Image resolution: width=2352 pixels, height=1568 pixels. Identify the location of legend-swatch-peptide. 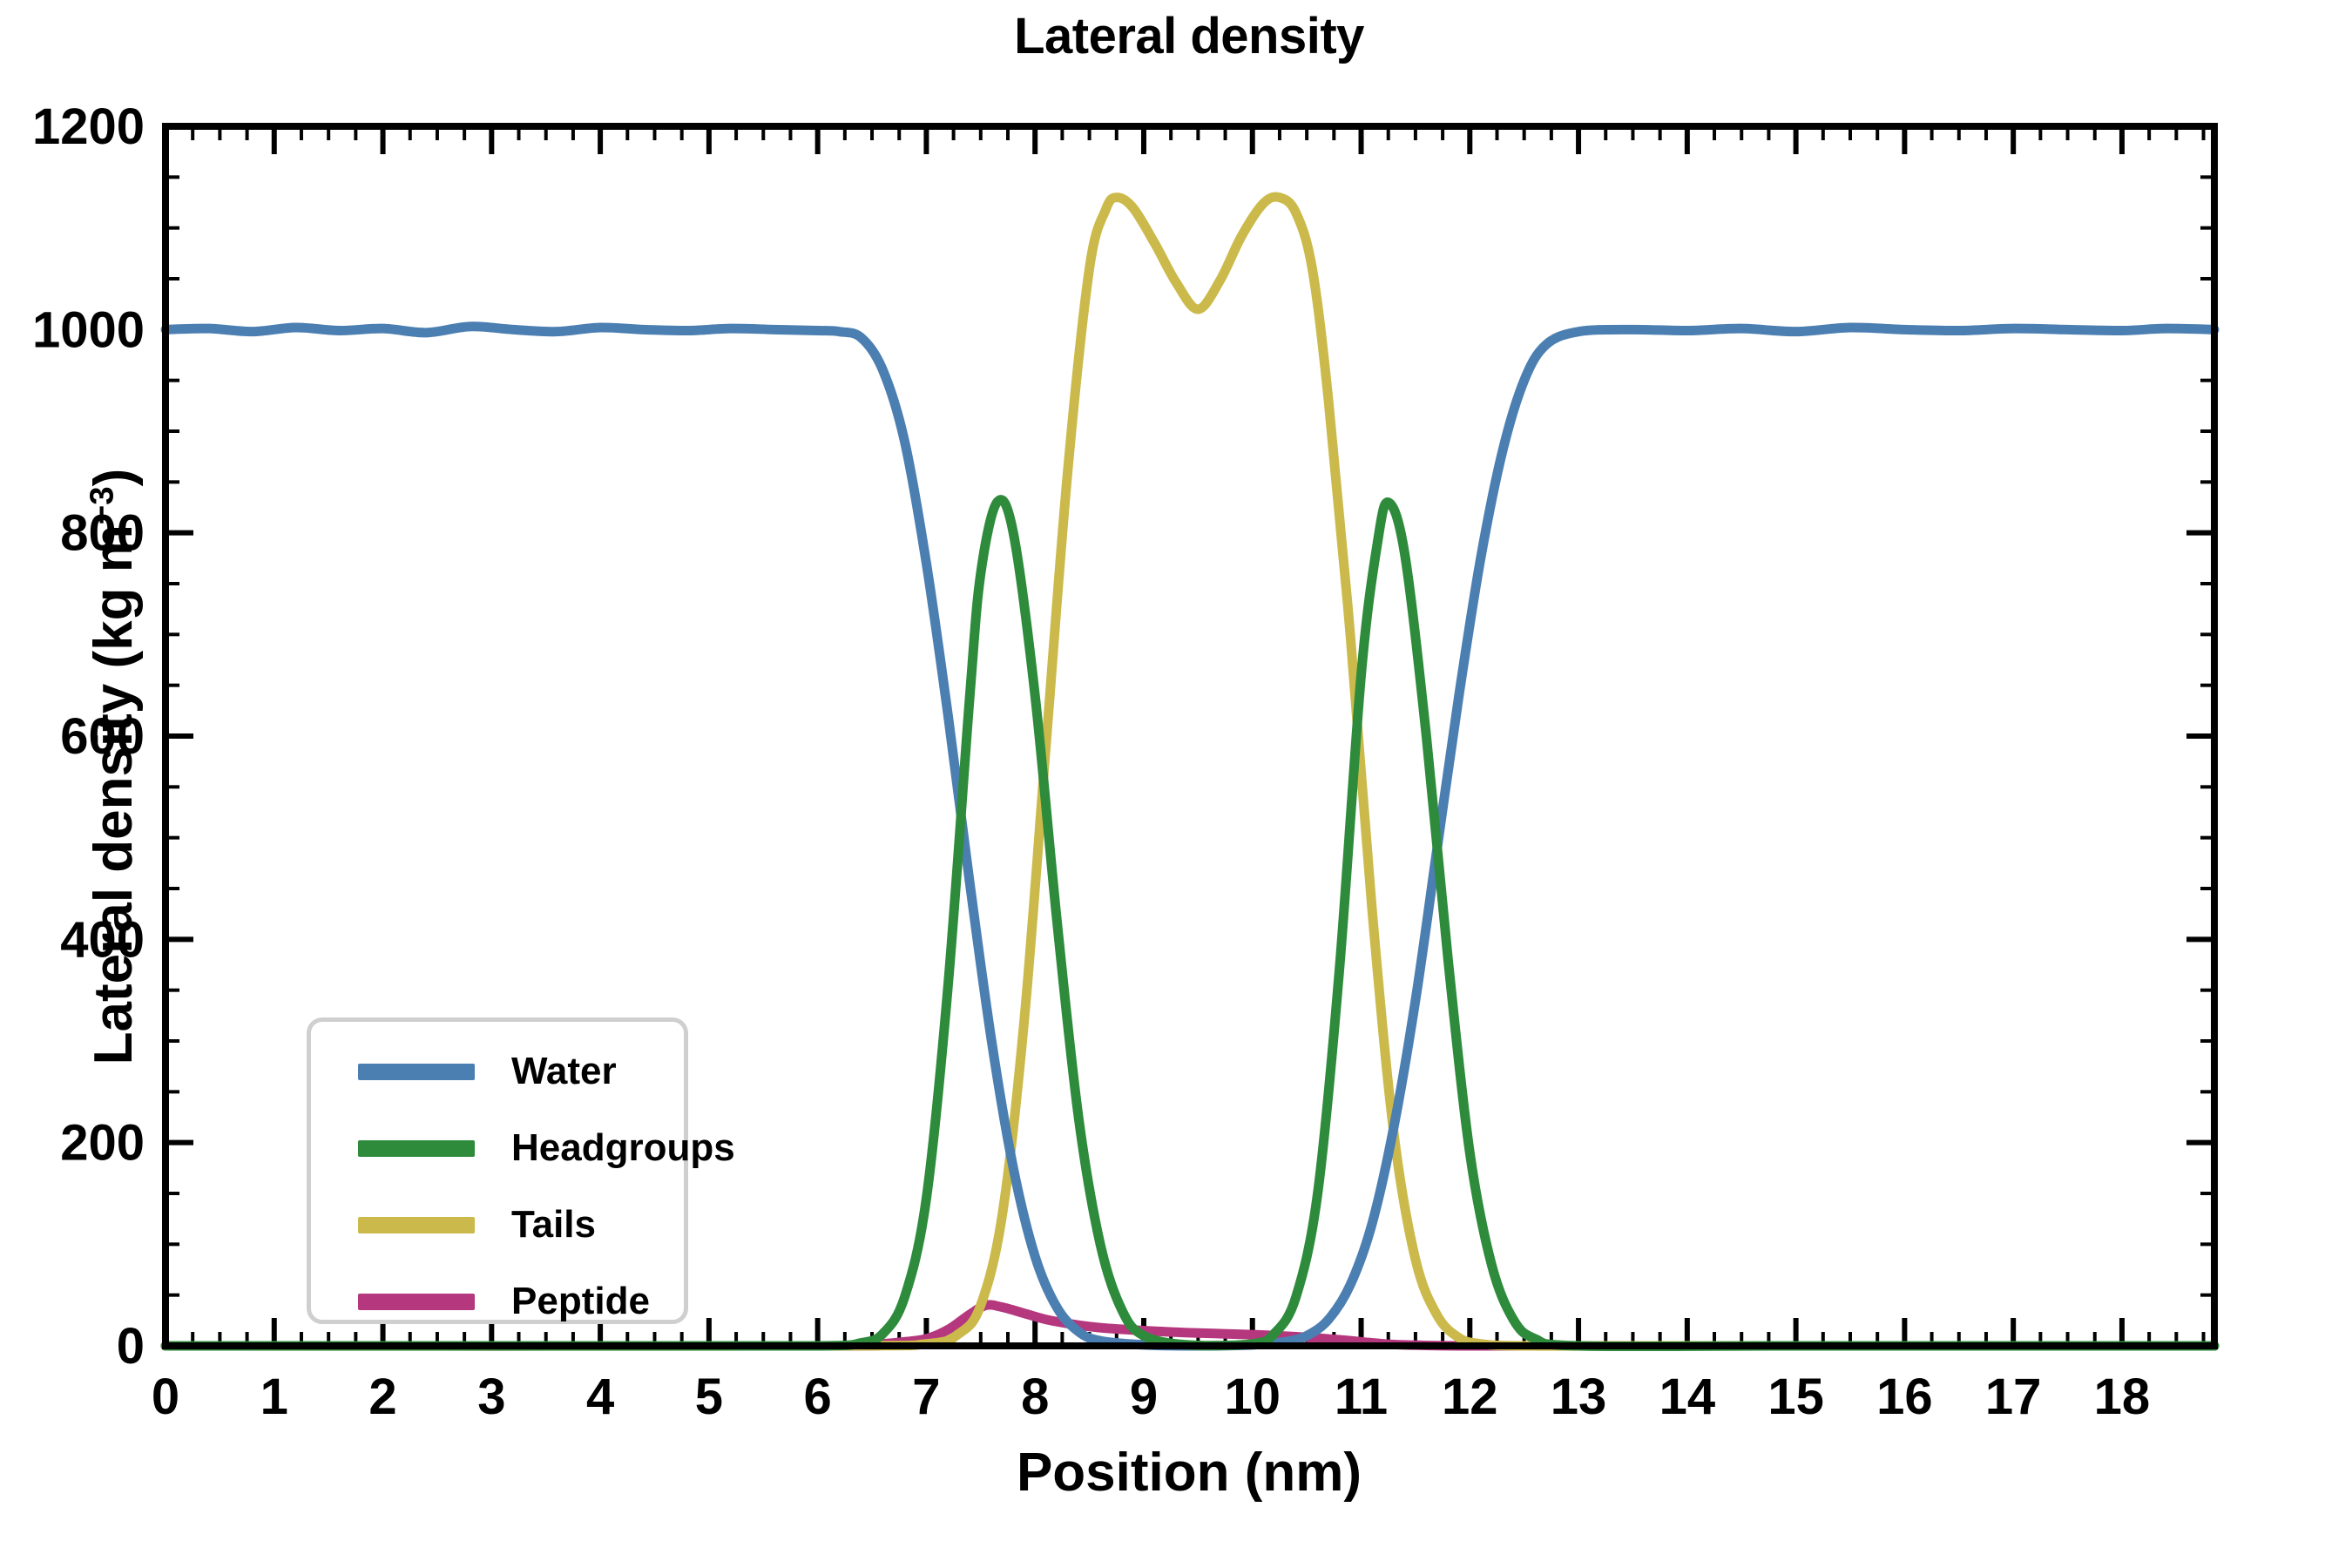
(416, 1301).